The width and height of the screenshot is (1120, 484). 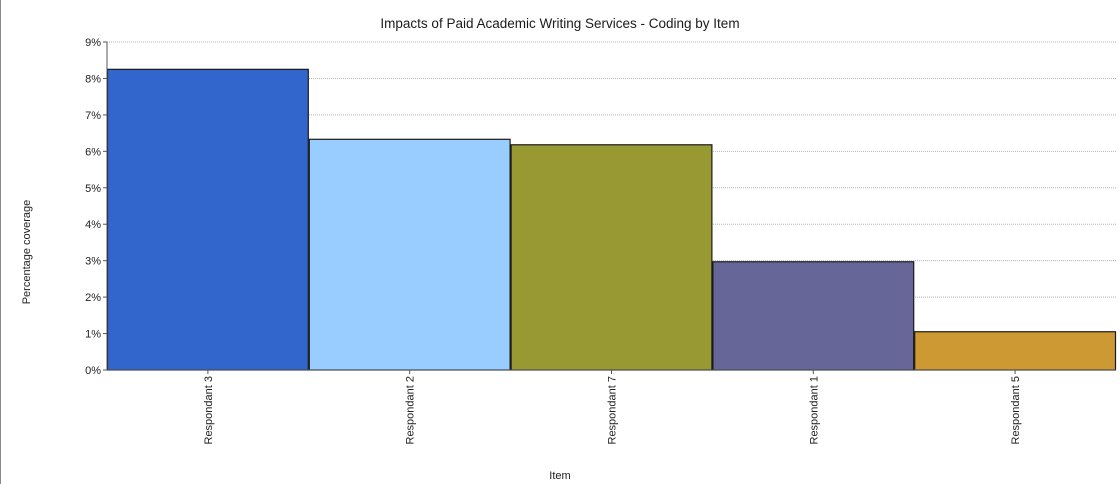 What do you see at coordinates (560, 476) in the screenshot?
I see `x-axis-label: Item` at bounding box center [560, 476].